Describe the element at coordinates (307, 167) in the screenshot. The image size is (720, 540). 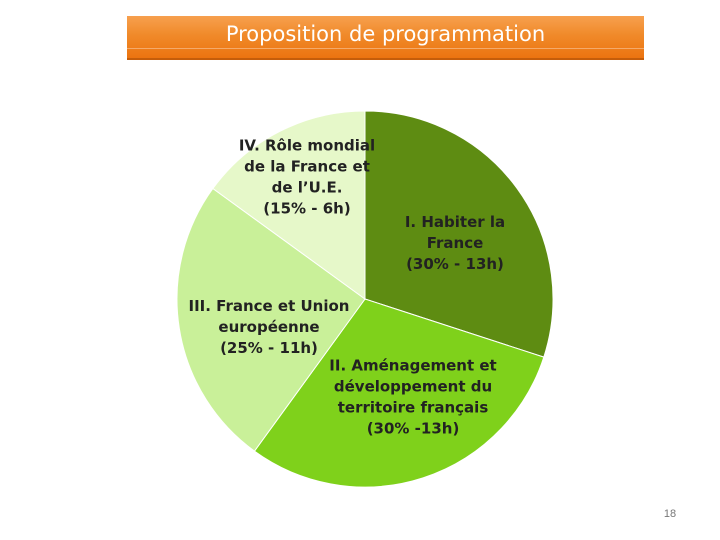
I see `slice-label-line: de la France et` at that location.